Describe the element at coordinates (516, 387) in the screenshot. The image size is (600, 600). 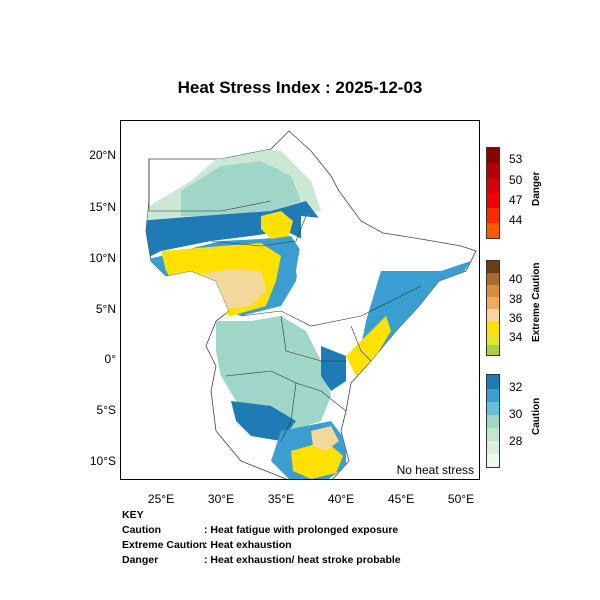
I see `caution-label-32: 32` at that location.